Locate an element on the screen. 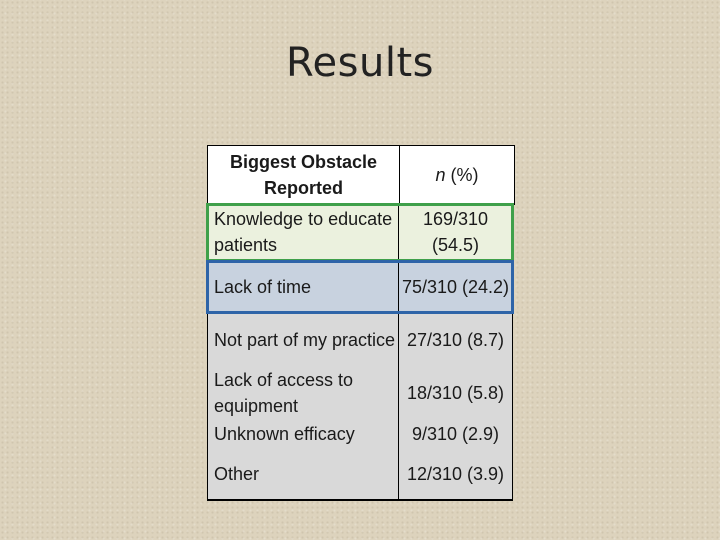 The image size is (720, 540). table-row: Lack of access to equipment 18/310 (5.8) is located at coordinates (360, 393).